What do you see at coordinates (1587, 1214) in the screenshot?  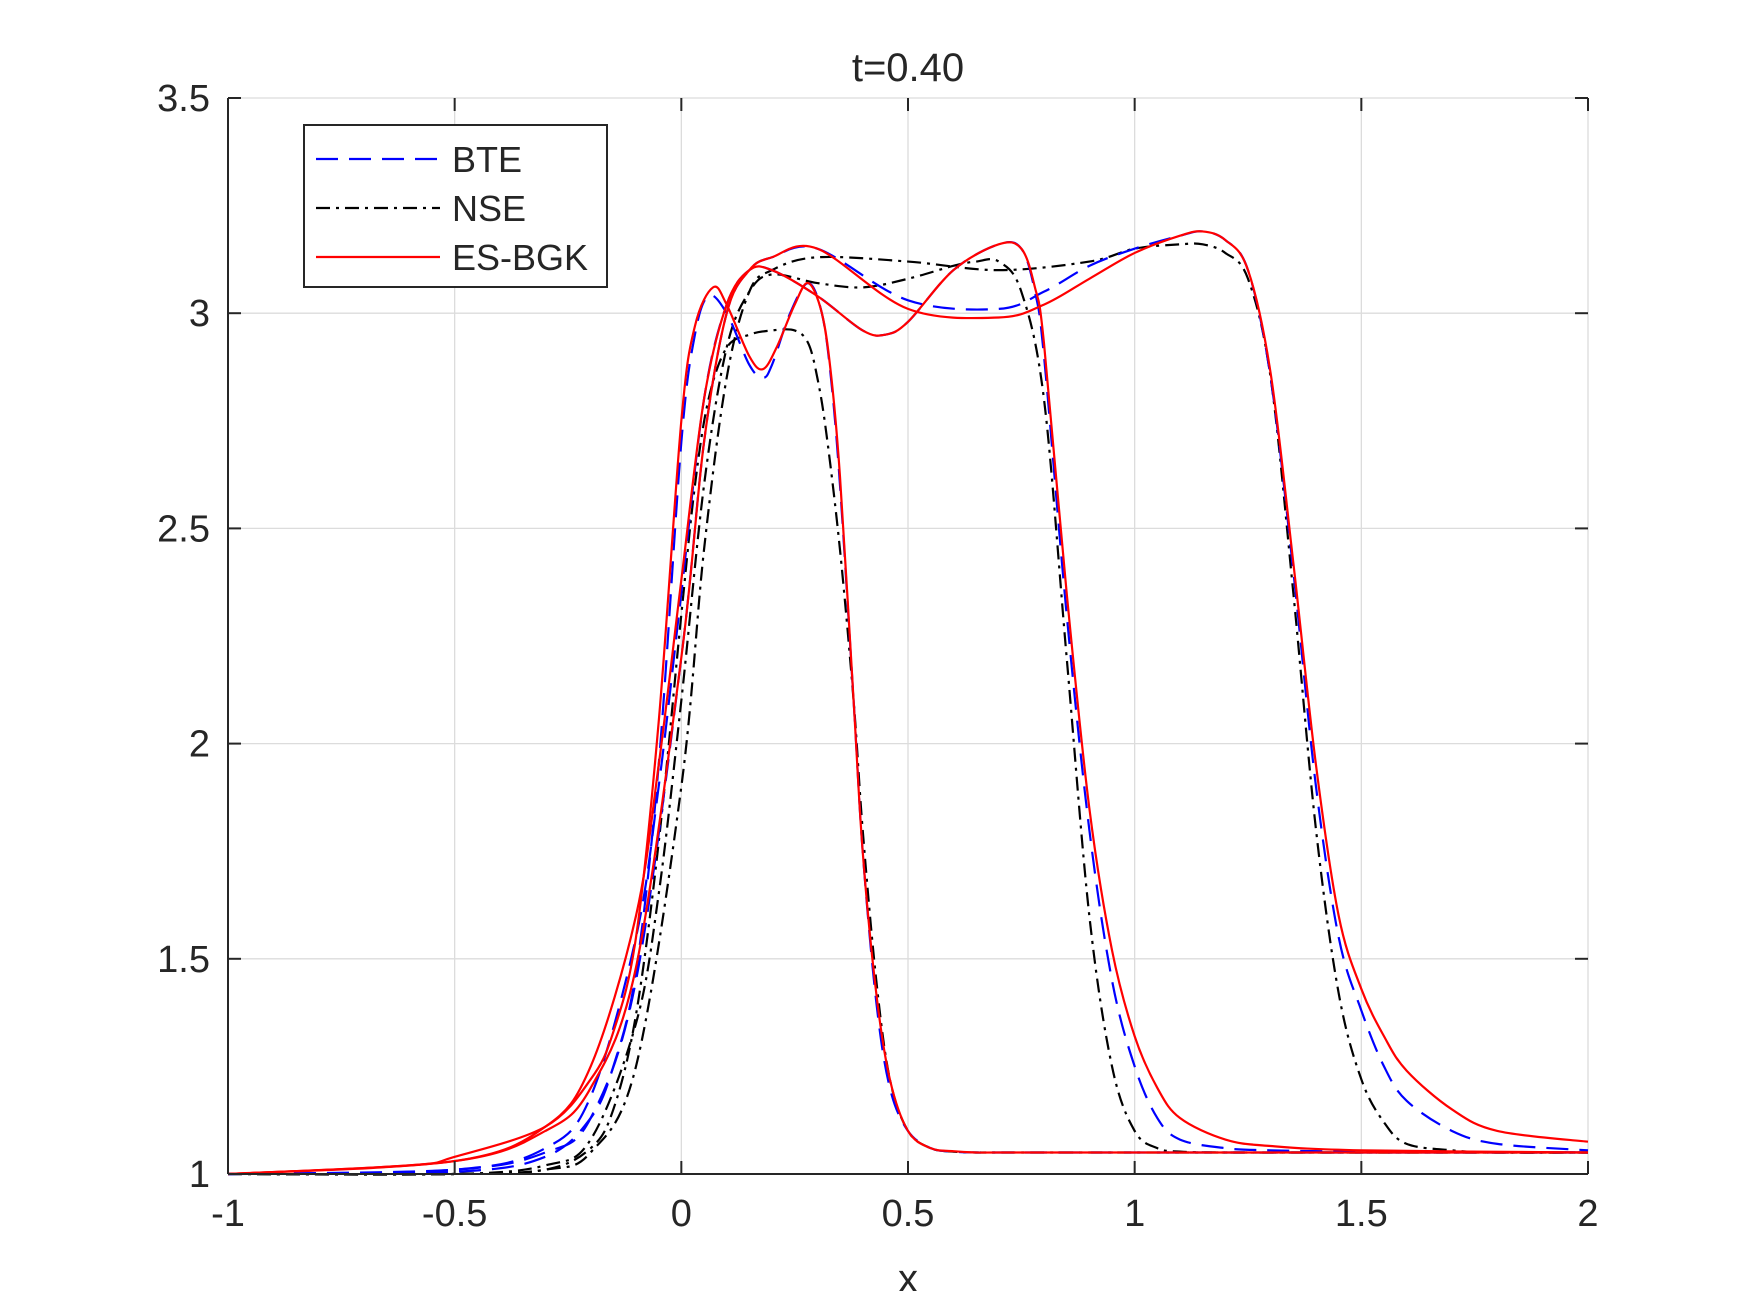 I see `x-tick-label: 2` at bounding box center [1587, 1214].